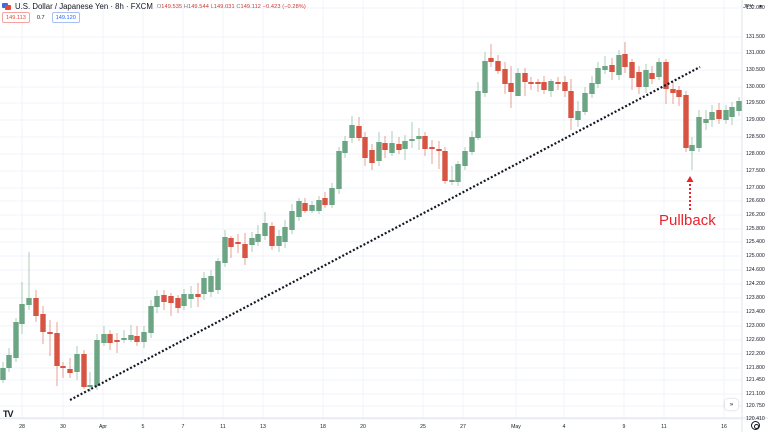 The width and height of the screenshot is (768, 432). What do you see at coordinates (755, 394) in the screenshot?
I see `price-tick-label: 121.100` at bounding box center [755, 394].